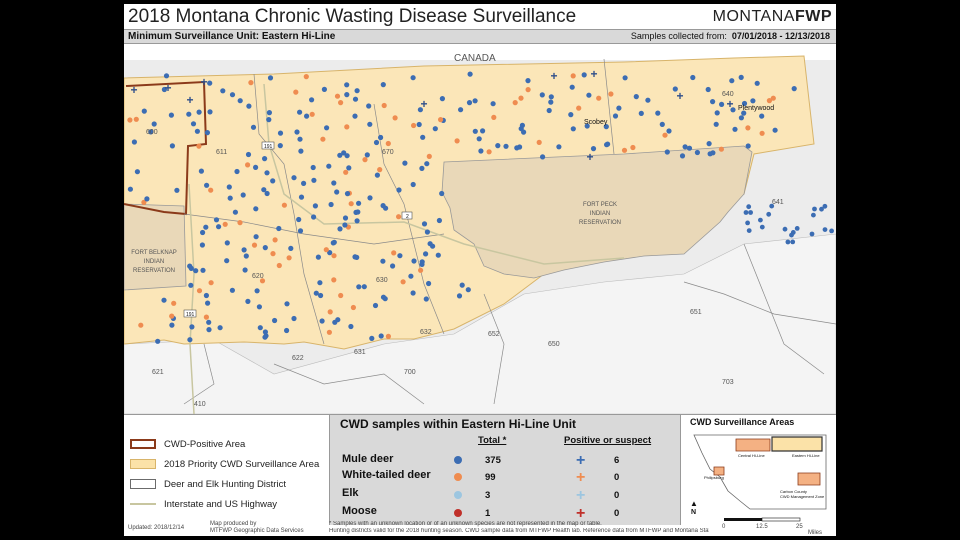 Image resolution: width=960 pixels, height=540 pixels. I want to click on positive-plus-icon: +, so click(679, 96).